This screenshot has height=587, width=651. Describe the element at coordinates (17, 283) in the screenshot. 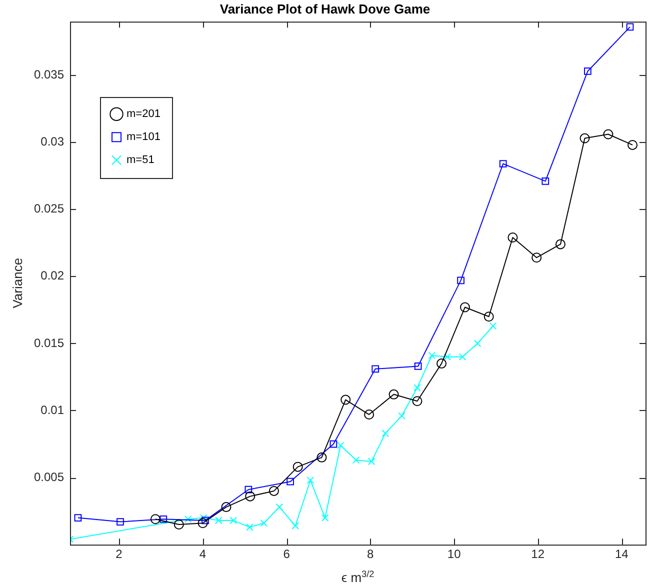

I see `y-axis-title: Variance` at that location.